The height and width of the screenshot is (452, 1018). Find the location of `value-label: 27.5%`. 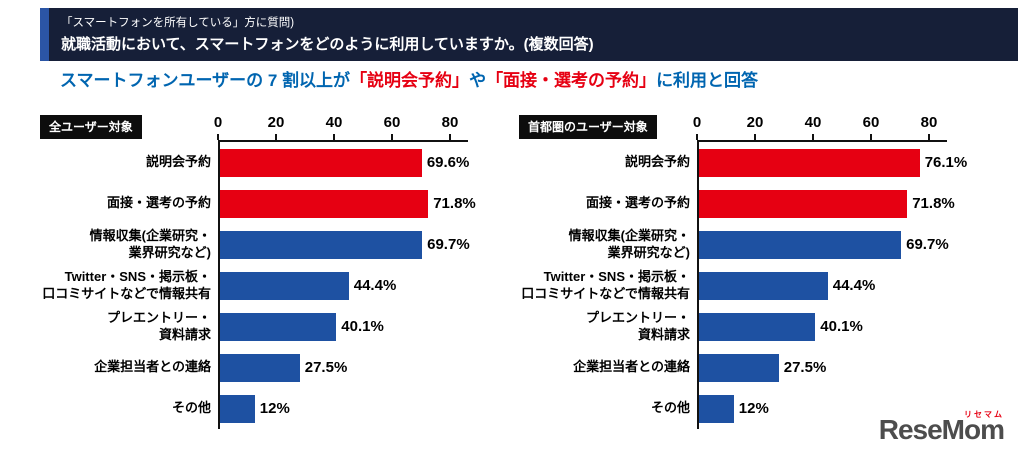

value-label: 27.5% is located at coordinates (326, 367).